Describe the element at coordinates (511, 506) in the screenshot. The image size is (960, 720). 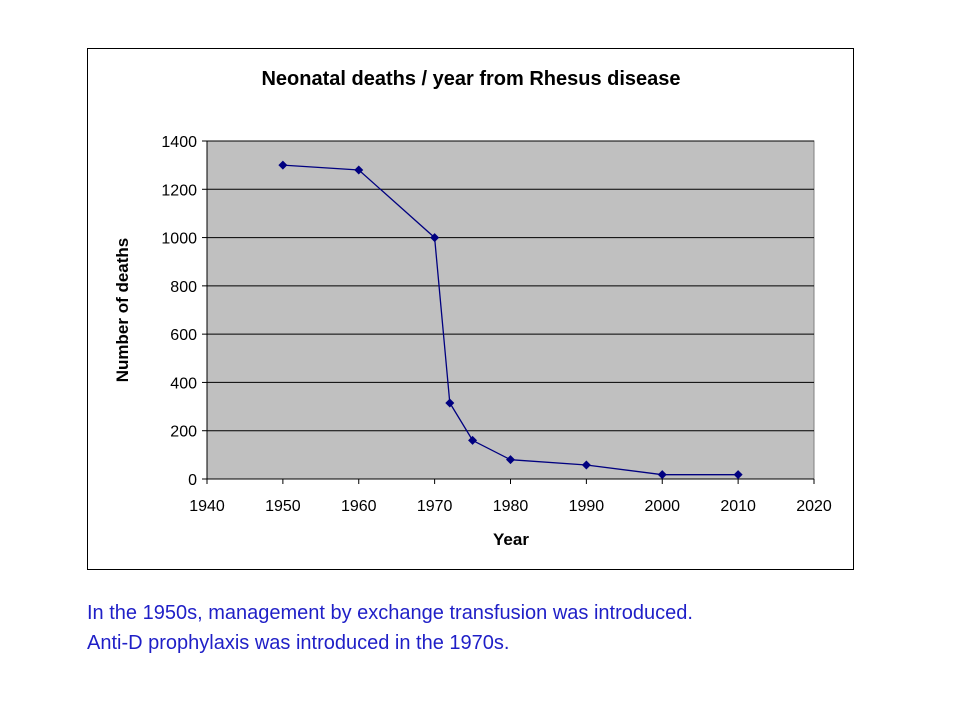
I see `x-tick-label: 1980` at that location.